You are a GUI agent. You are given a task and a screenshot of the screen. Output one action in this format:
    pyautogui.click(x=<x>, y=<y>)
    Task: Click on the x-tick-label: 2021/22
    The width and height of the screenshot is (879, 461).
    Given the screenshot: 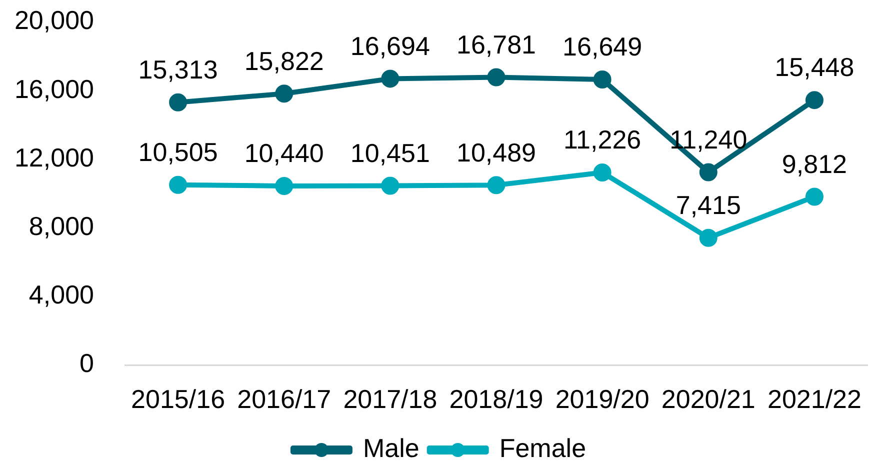 What is the action you would take?
    pyautogui.click(x=814, y=399)
    